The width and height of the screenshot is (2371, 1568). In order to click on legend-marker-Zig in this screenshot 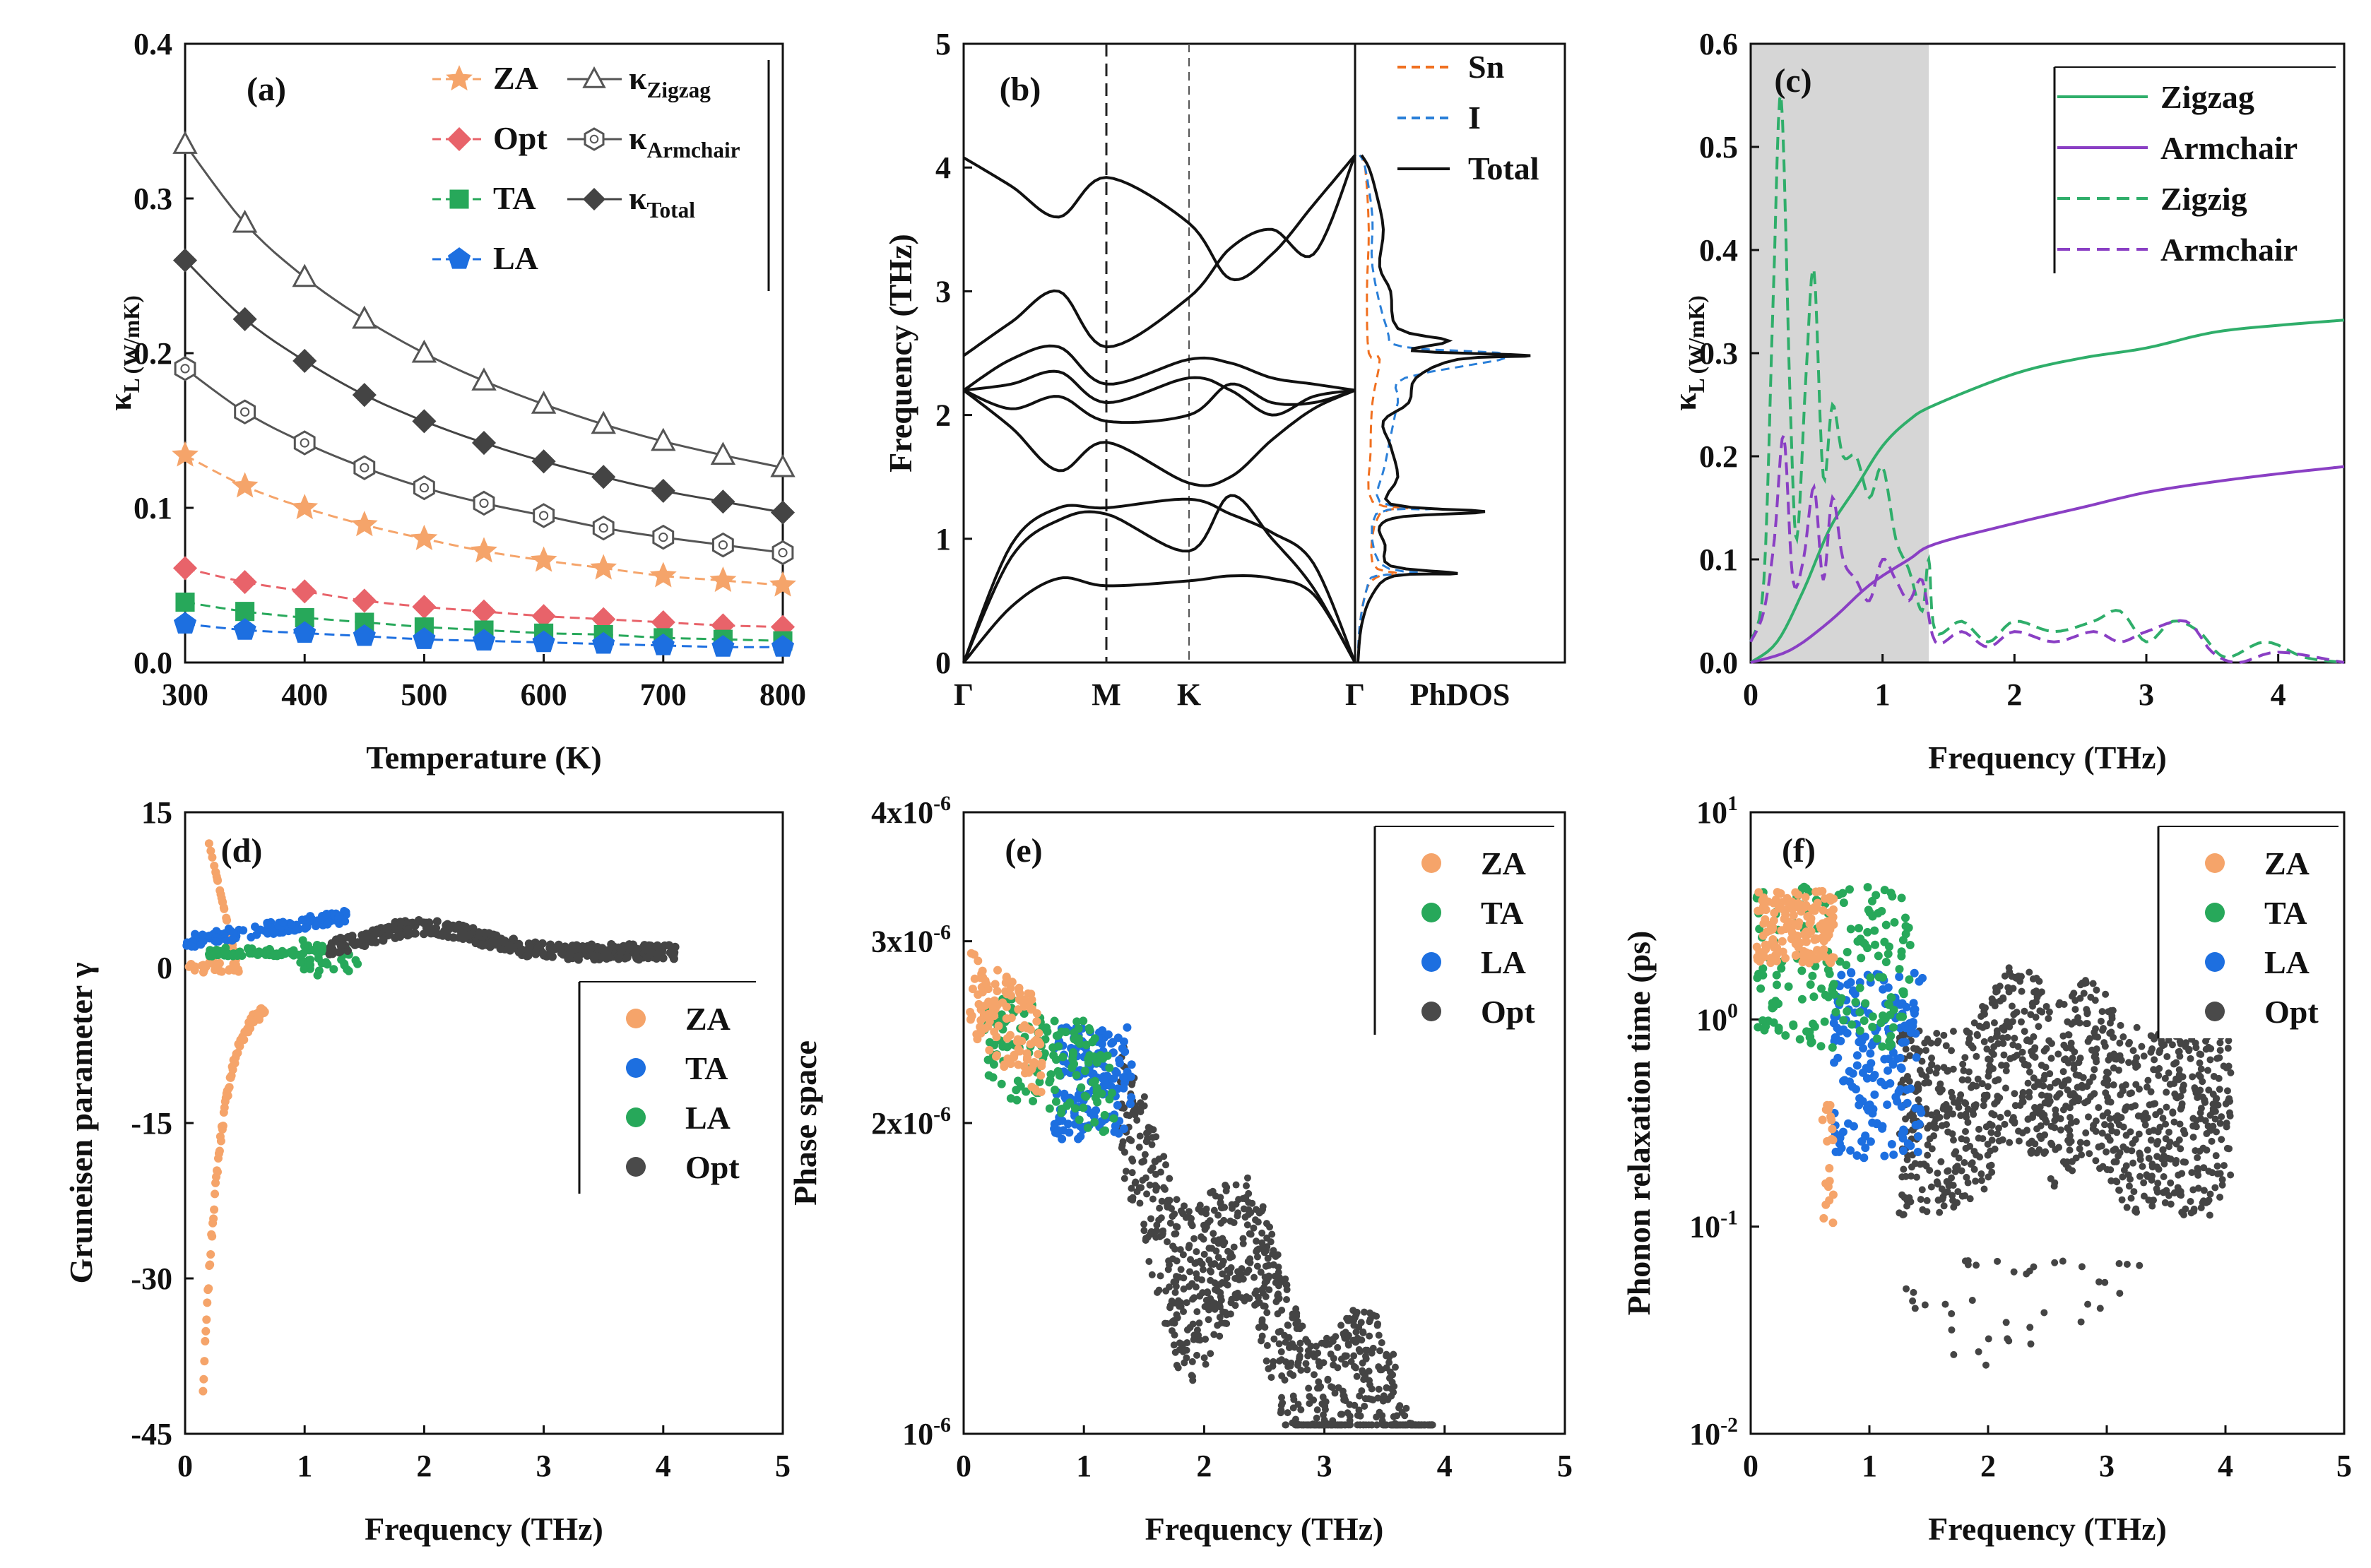, I will do `click(594, 77)`.